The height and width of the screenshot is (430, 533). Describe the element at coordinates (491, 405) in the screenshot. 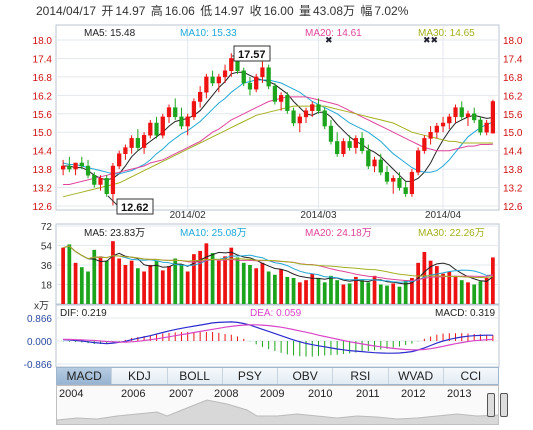

I see `timeline-left-handle` at that location.